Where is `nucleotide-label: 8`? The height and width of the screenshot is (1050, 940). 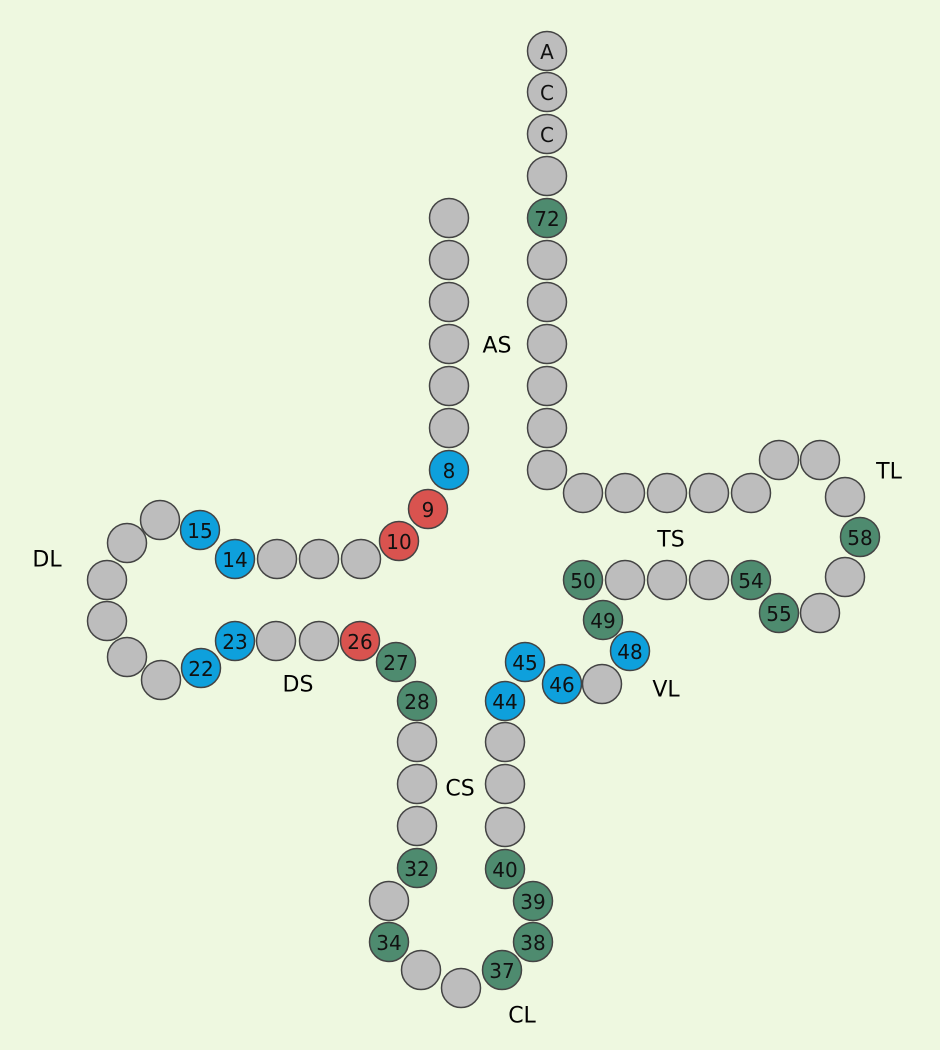 nucleotide-label: 8 is located at coordinates (449, 471).